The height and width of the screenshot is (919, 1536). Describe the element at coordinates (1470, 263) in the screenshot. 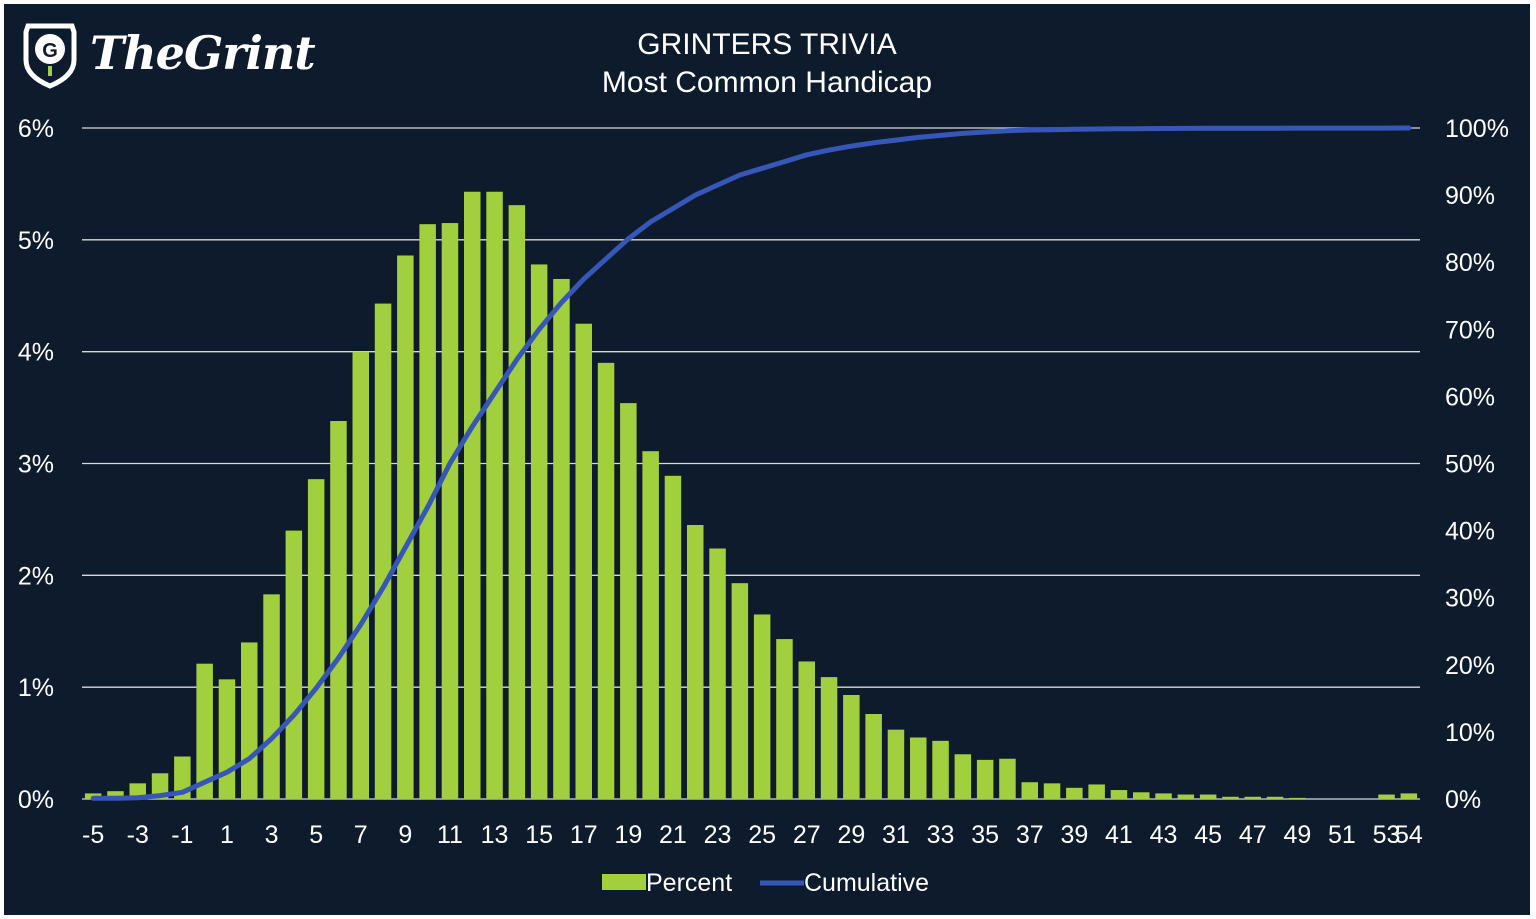

I see `y2-tick-label: 80%` at that location.